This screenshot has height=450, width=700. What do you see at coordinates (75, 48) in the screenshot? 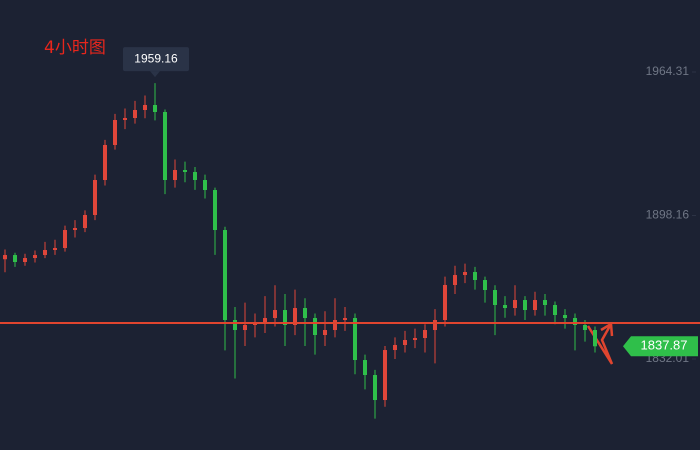
I see `chart-title: 4小时图` at bounding box center [75, 48].